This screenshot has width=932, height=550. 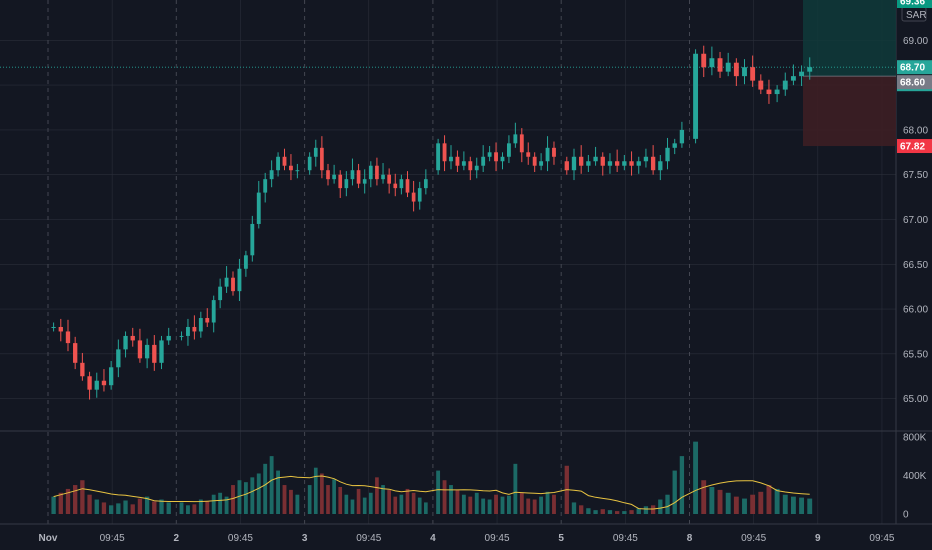 I want to click on loss-zone, so click(x=849, y=111).